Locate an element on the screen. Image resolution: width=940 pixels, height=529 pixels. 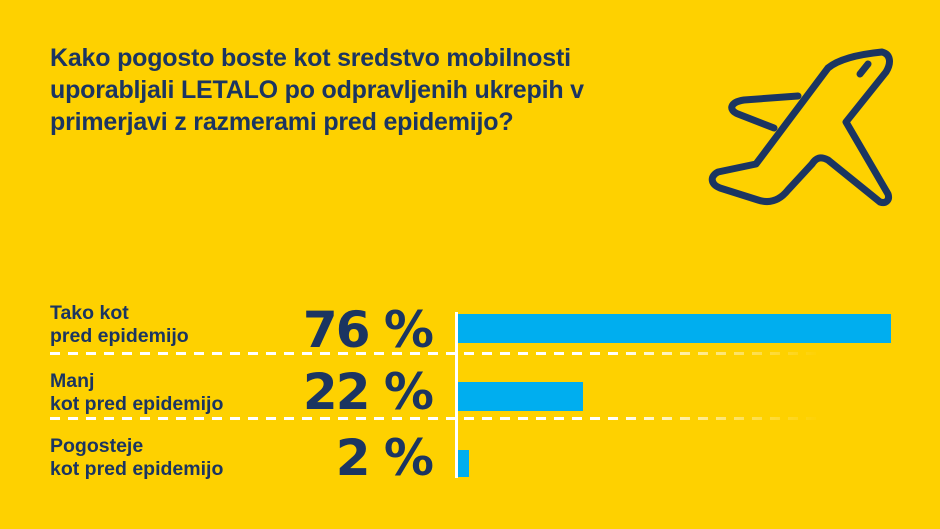
bar-same is located at coordinates (674, 328).